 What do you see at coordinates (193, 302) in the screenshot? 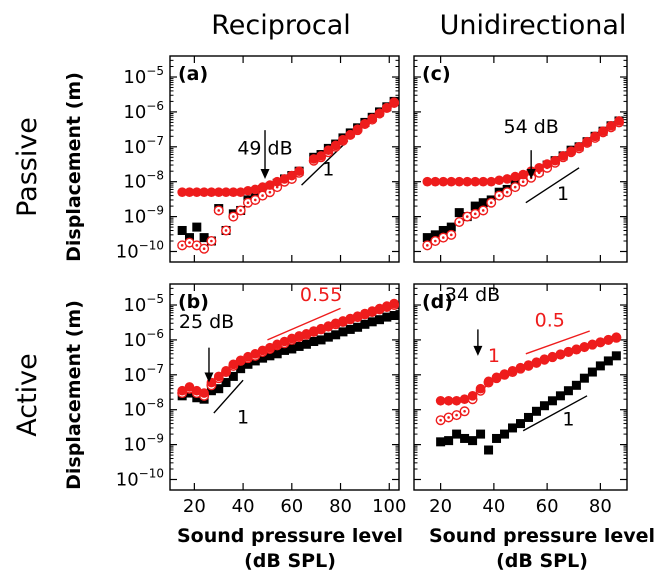
I see `panel-label: (b)` at bounding box center [193, 302].